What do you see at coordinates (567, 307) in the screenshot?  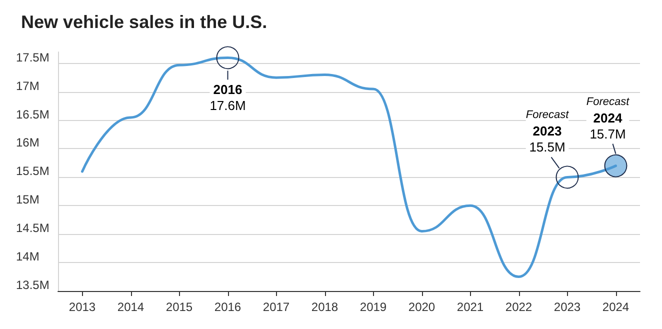 I see `x-tick-label: 2023` at bounding box center [567, 307].